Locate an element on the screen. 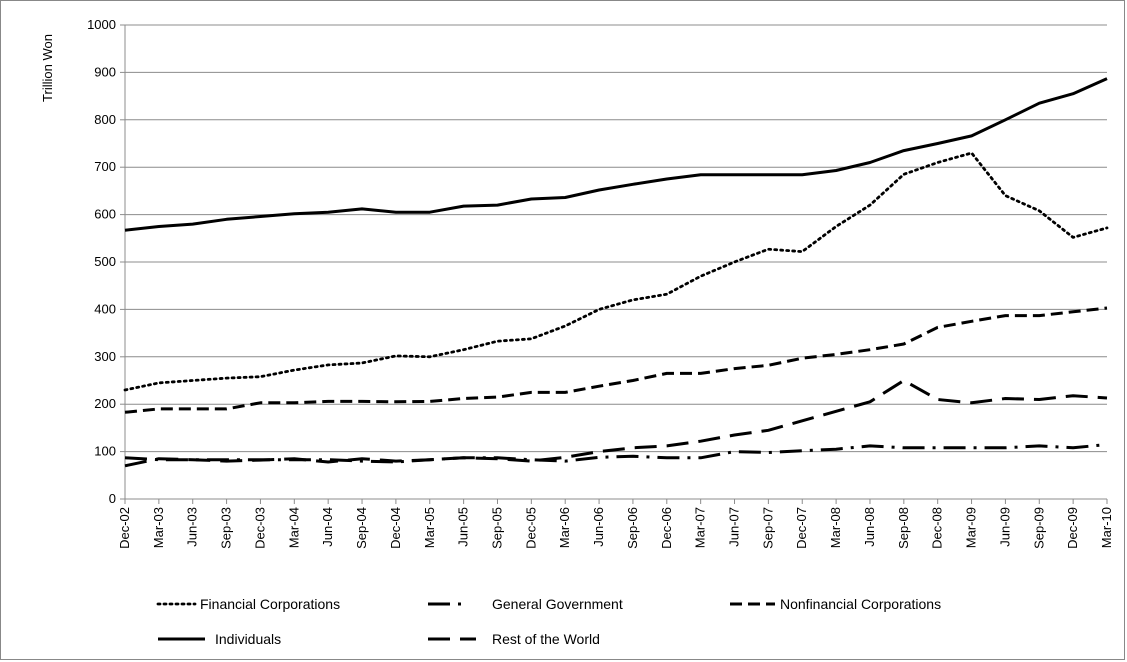  x-tick-label: Sep-09 is located at coordinates (1038, 528).